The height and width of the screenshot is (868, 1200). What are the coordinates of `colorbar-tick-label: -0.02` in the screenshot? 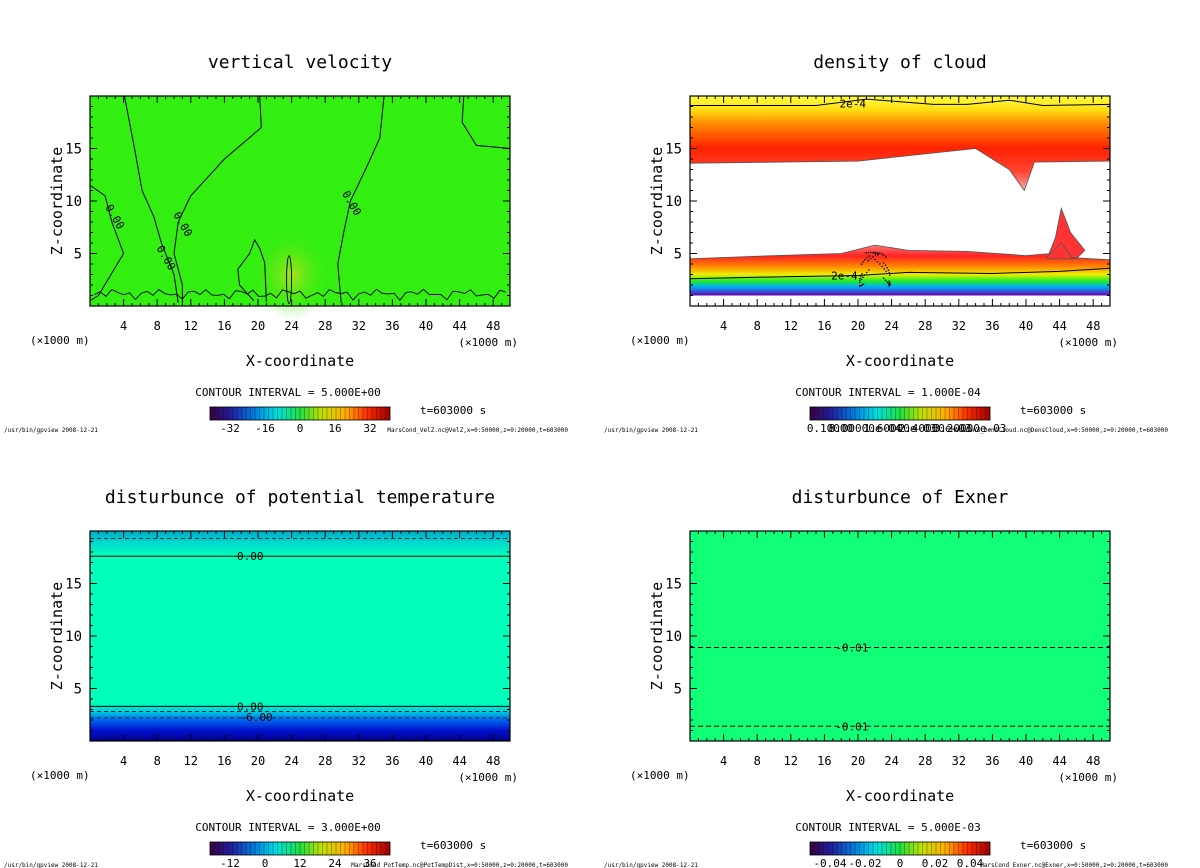 It's located at (864, 862).